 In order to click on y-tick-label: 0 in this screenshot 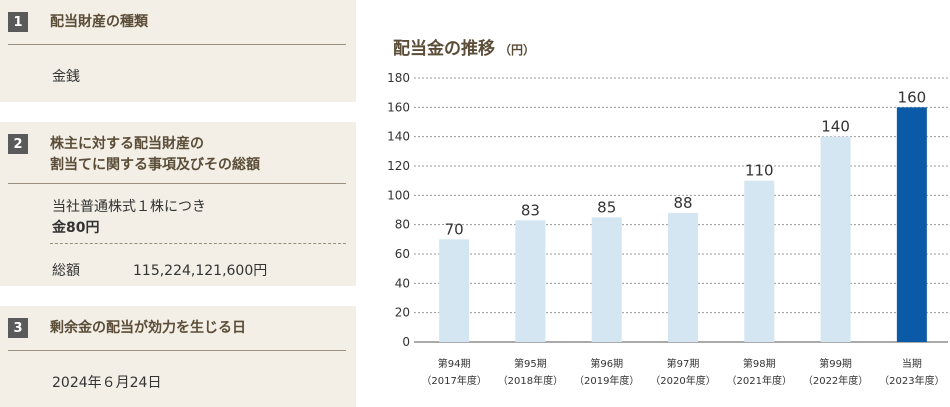, I will do `click(406, 342)`.